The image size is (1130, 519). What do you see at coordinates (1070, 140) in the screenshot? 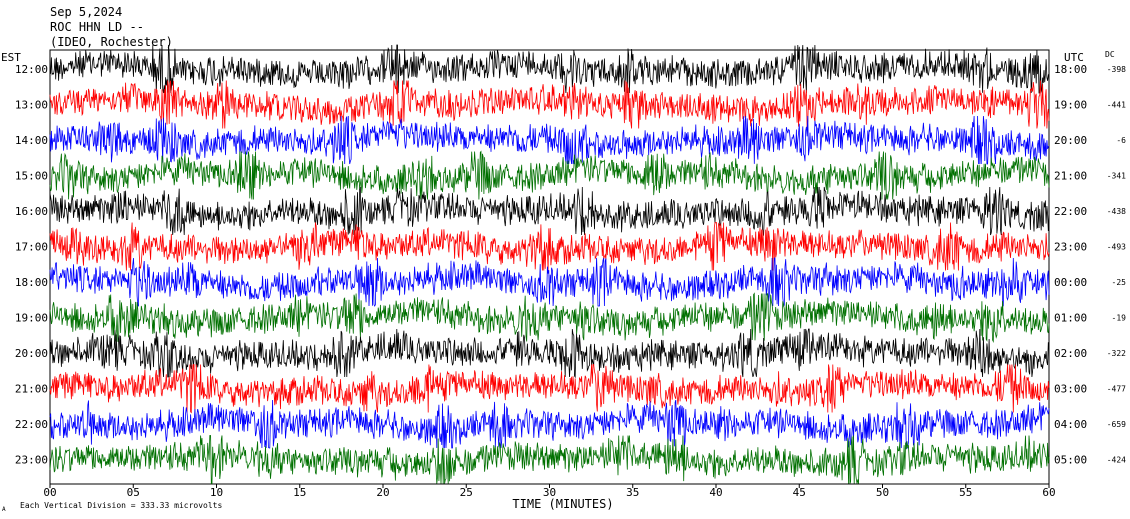
I see `utc-time-label: 20:00` at bounding box center [1070, 140].